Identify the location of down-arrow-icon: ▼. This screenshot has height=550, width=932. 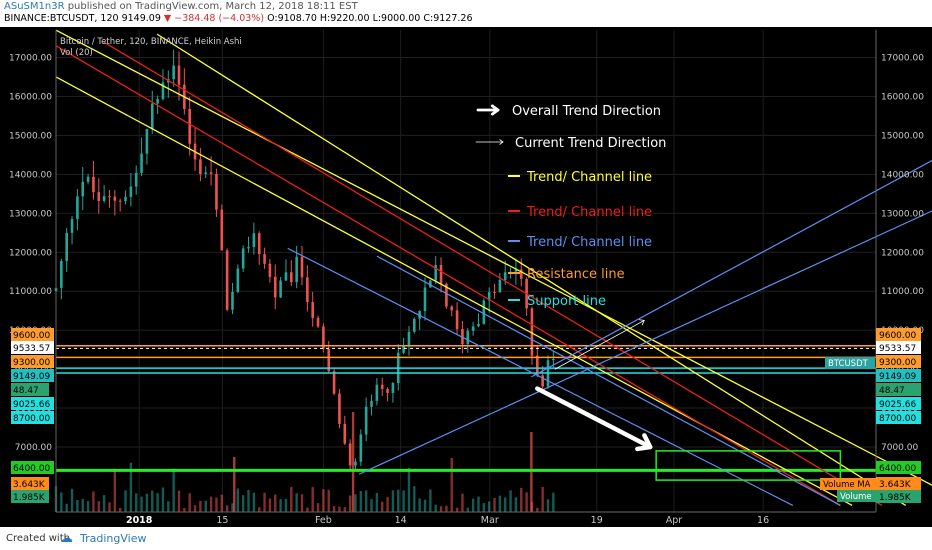
(167, 18).